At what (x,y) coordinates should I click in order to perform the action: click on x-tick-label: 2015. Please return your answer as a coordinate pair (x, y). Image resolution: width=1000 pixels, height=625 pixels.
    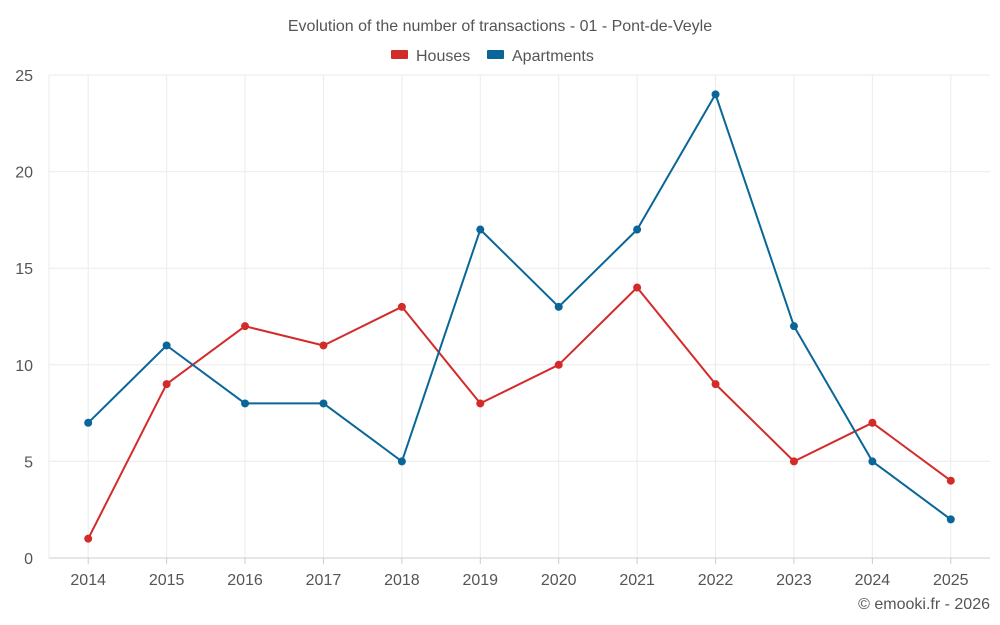
    Looking at the image, I should click on (167, 580).